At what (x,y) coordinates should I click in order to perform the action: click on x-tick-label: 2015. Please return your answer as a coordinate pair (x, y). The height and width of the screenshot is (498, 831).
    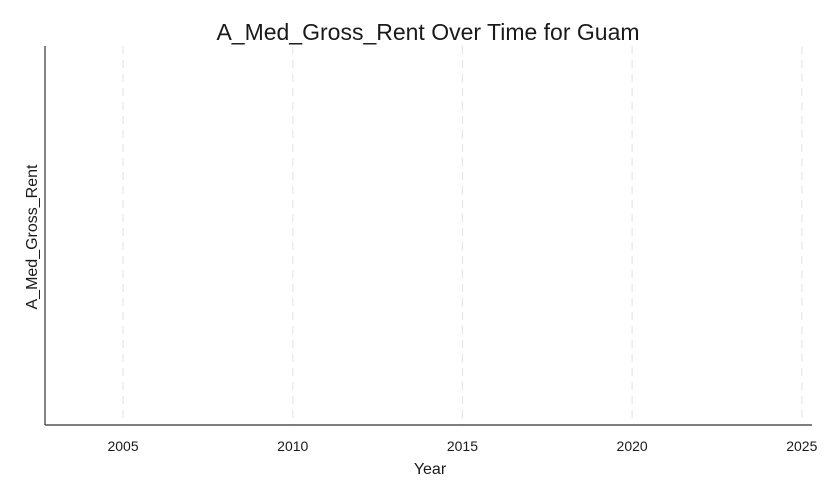
    Looking at the image, I should click on (462, 446).